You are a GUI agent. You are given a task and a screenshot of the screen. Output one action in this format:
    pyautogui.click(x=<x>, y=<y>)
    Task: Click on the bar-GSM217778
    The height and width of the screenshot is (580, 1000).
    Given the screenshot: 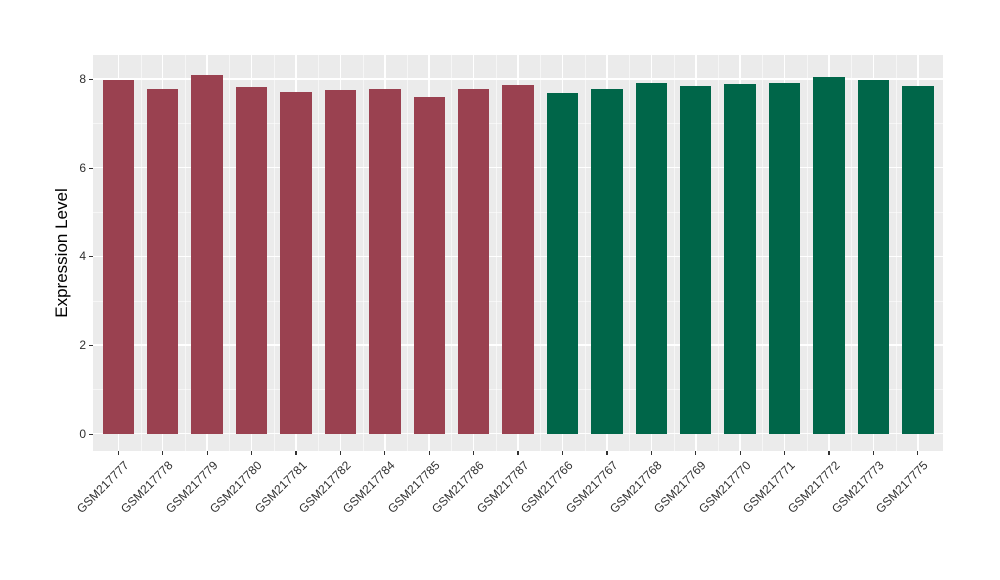 What is the action you would take?
    pyautogui.click(x=163, y=261)
    